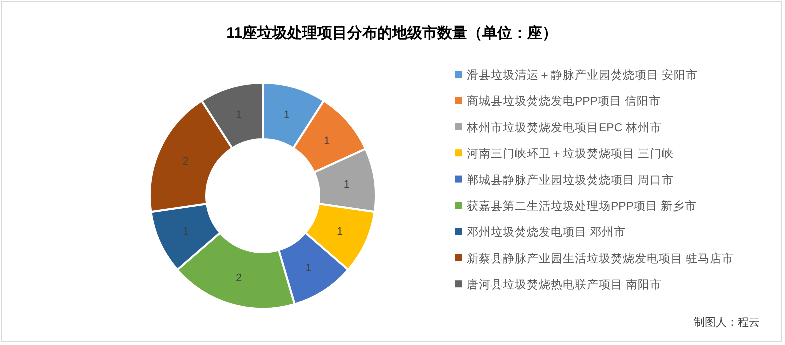  What do you see at coordinates (564, 127) in the screenshot?
I see `legend-label: 林州市垃圾焚烧发电项目EPC 林州市` at bounding box center [564, 127].